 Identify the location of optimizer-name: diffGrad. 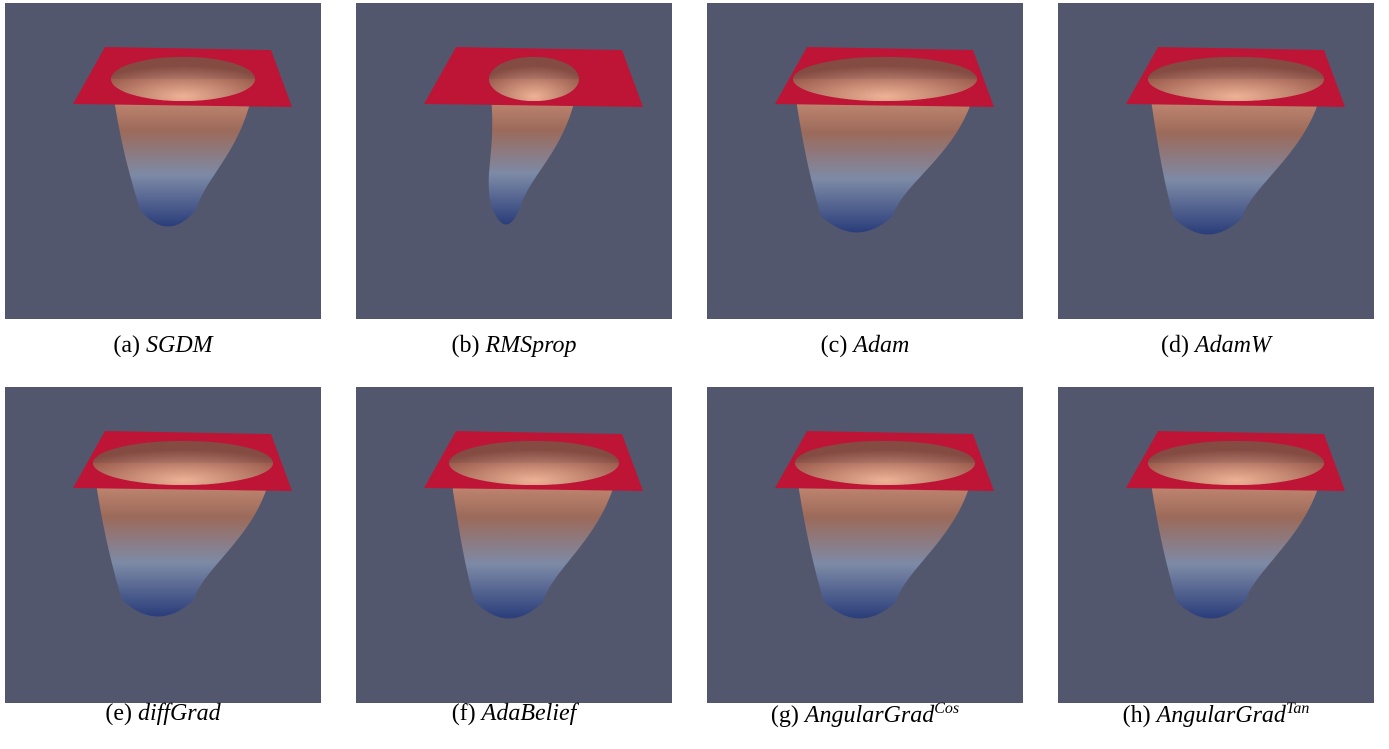
(179, 713).